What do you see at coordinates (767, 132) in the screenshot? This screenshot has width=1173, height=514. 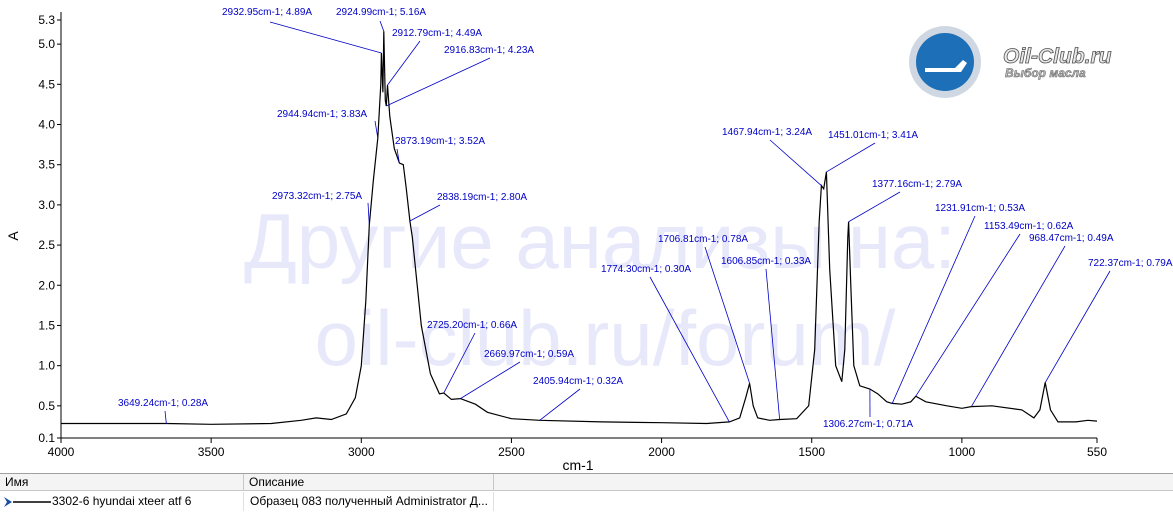 I see `annotation-label: 1467.94cm-1; 3.24A` at bounding box center [767, 132].